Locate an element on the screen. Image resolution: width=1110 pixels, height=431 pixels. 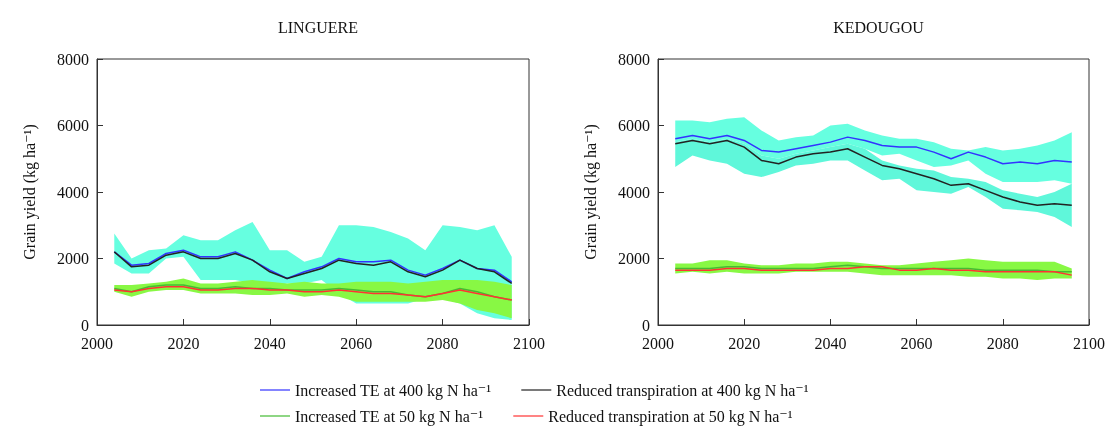
legend-label: Increased TE at 400 kg N ha⁻¹ is located at coordinates (393, 390).